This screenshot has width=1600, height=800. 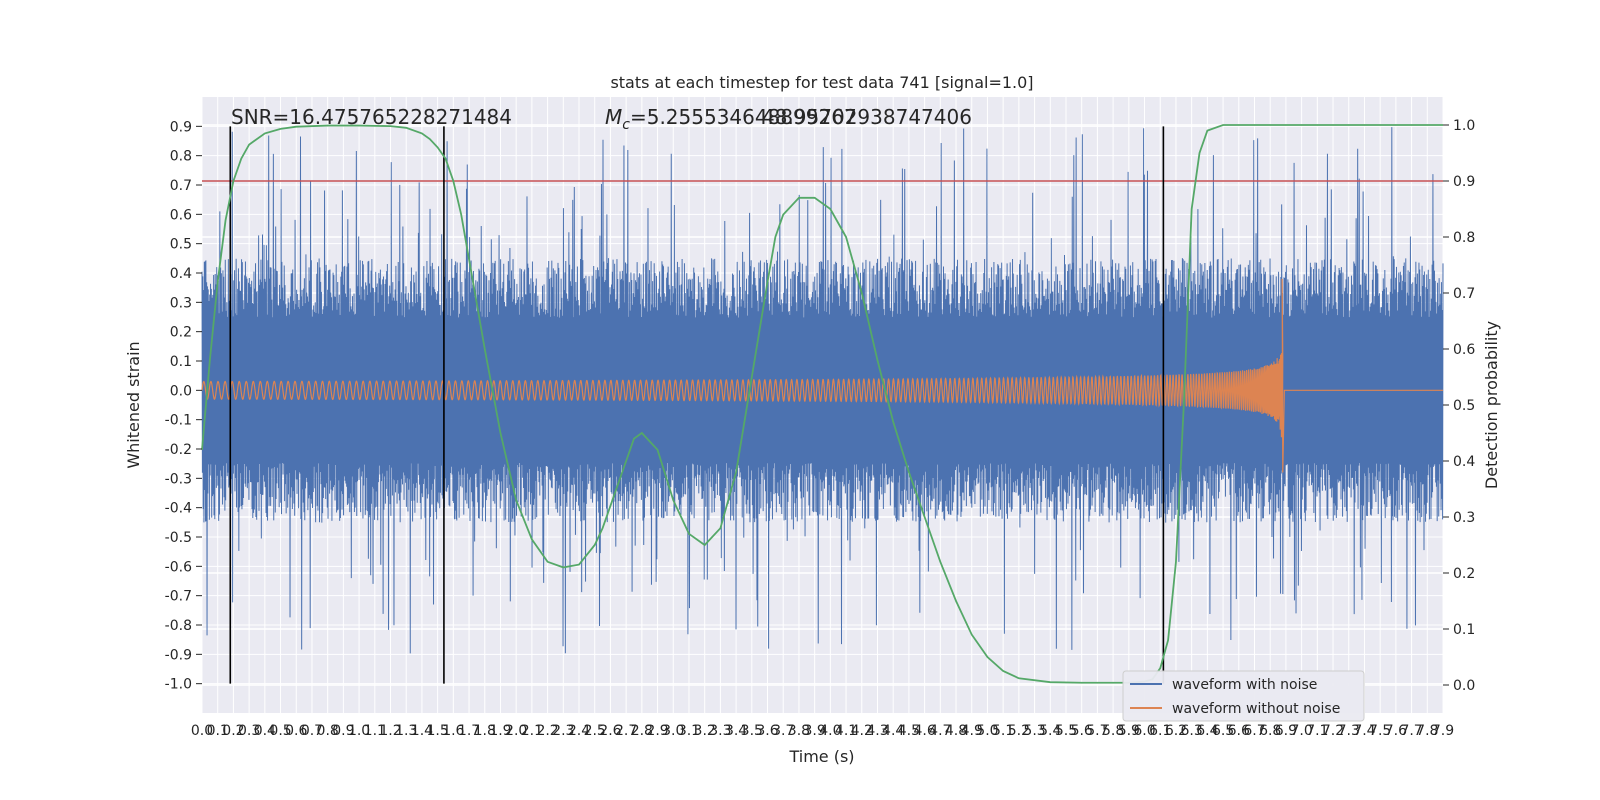 I want to click on x-tick-label: 6.7, so click(x=1254, y=731).